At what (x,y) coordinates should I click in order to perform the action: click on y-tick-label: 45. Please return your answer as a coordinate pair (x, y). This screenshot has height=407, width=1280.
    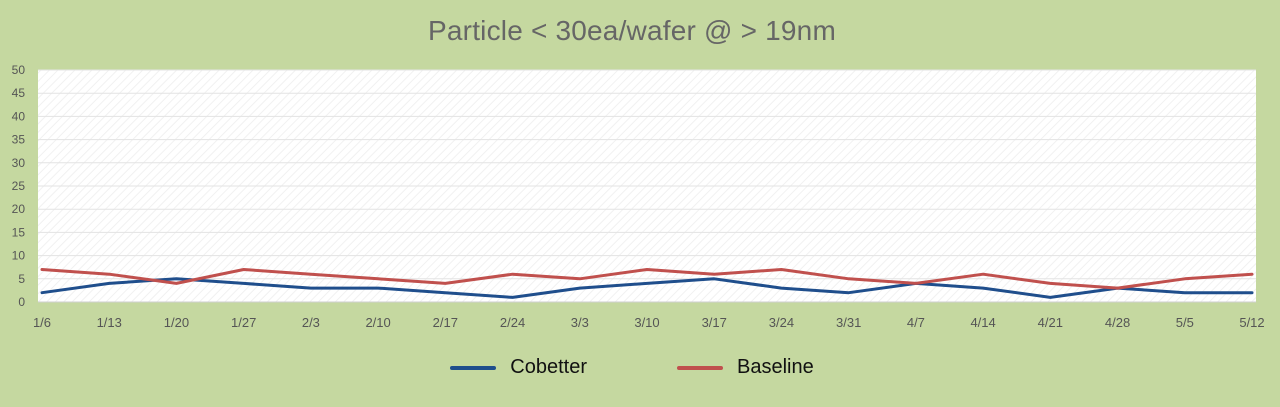
    Looking at the image, I should click on (19, 93).